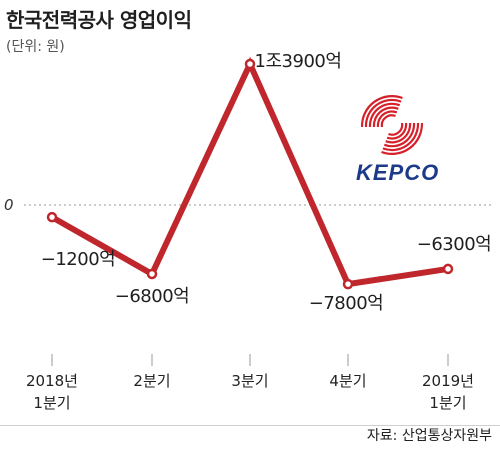 This screenshot has width=500, height=451. What do you see at coordinates (454, 244) in the screenshot?
I see `data-label: −6300억` at bounding box center [454, 244].